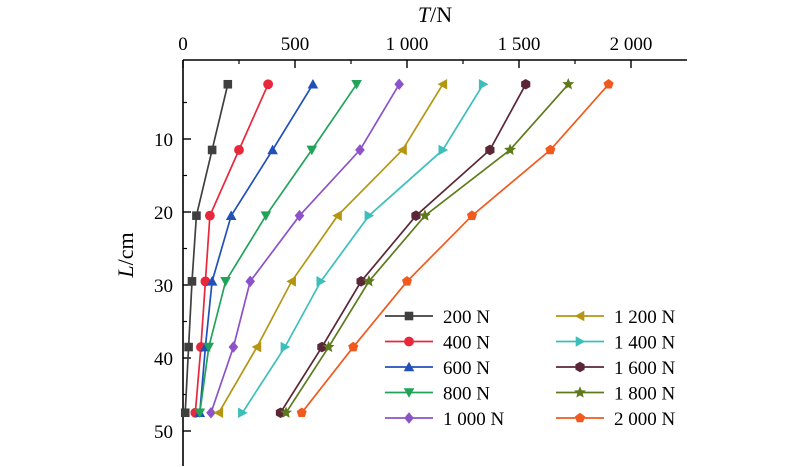  What do you see at coordinates (125, 255) in the screenshot?
I see `y-axis-title: L/cm` at bounding box center [125, 255].